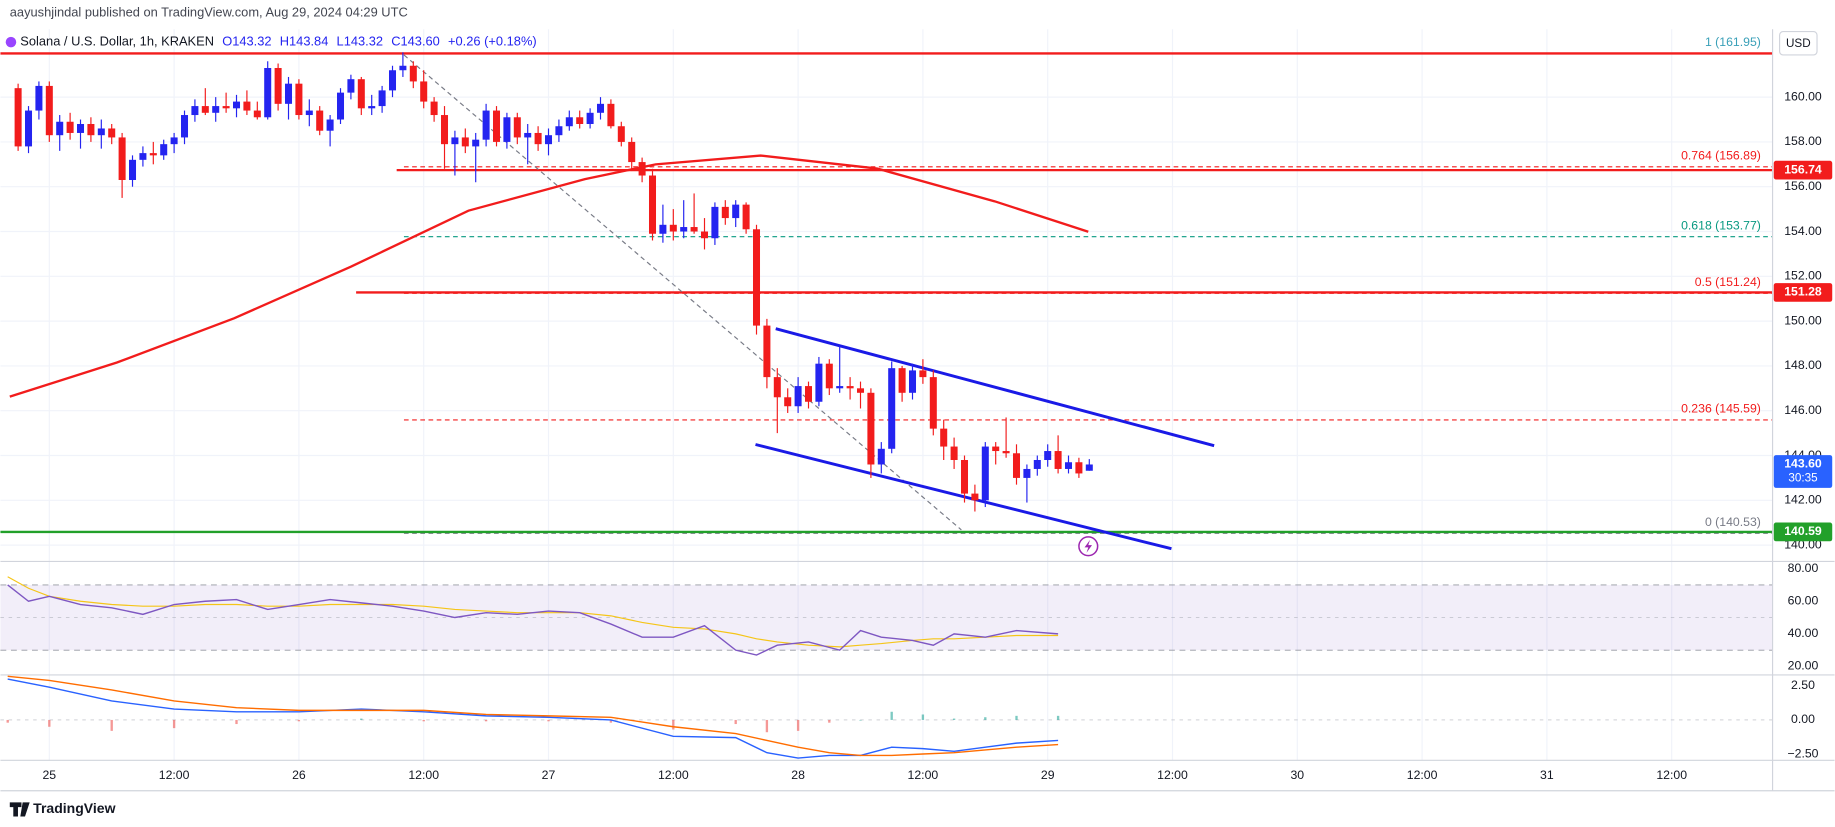 This screenshot has width=1835, height=827. What do you see at coordinates (1803, 276) in the screenshot?
I see `y-tick-label: 152.00` at bounding box center [1803, 276].